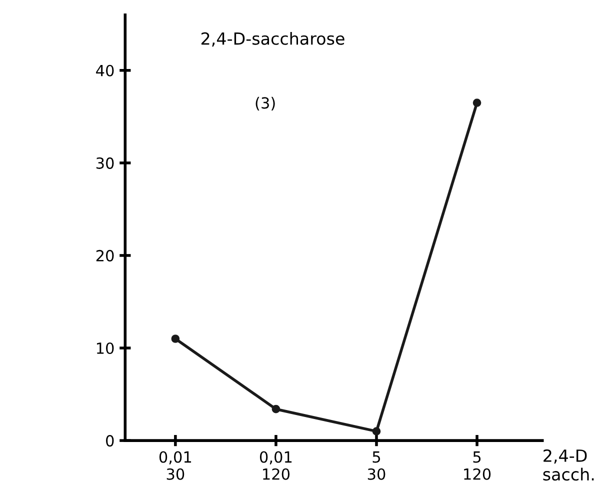 Image resolution: width=596 pixels, height=495 pixels. Describe the element at coordinates (276, 465) in the screenshot. I see `x-tick-label: 0,01 120` at that location.